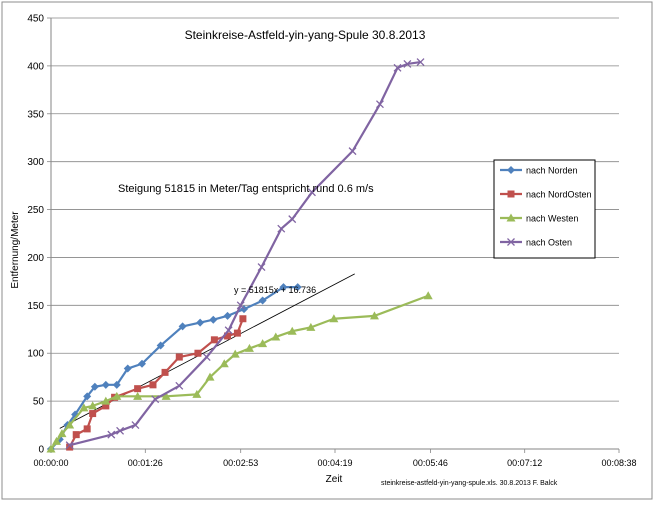  Describe the element at coordinates (15, 250) in the screenshot. I see `y-axis-label: Entfernung/Meter` at that location.